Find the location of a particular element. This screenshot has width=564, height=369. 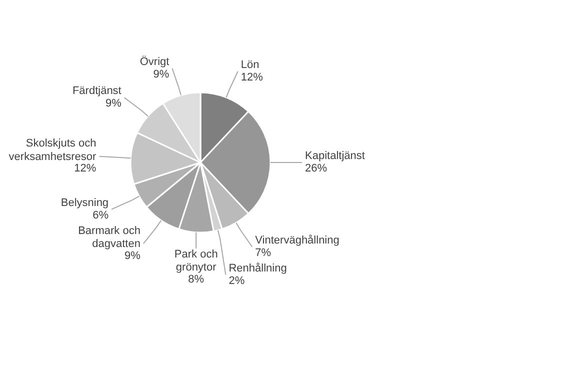

slice-label: Skolskjuts och verksamhetsresor is located at coordinates (52, 150).